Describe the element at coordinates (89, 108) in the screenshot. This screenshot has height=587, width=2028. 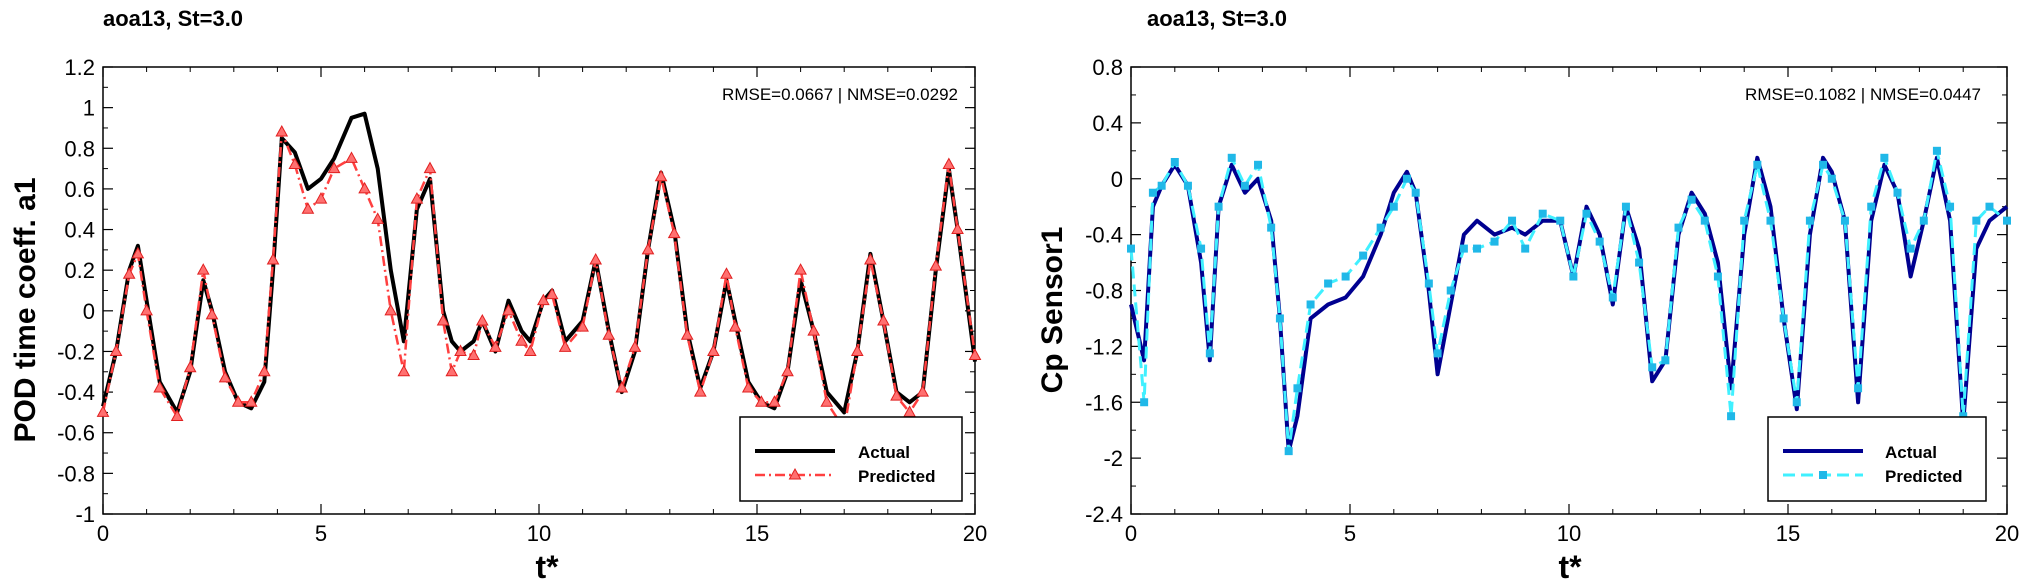
I see `y-tick-label: 1` at that location.